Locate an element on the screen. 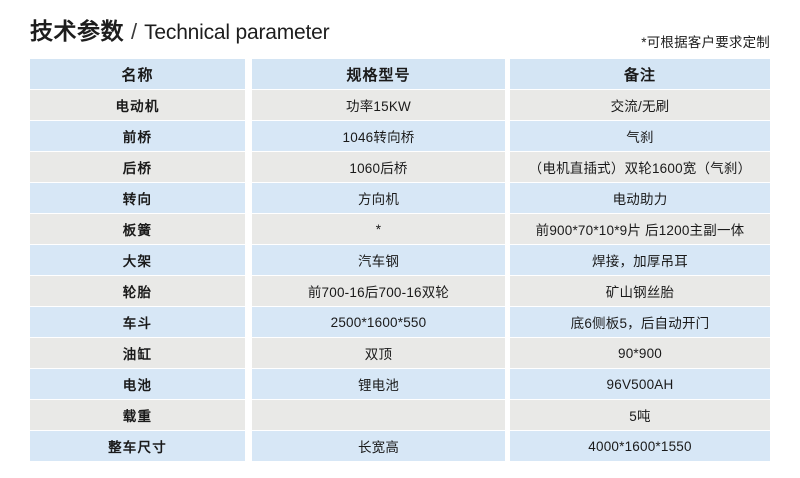 Image resolution: width=800 pixels, height=478 pixels. cell-remark: 底6侧板5，后自动开门 is located at coordinates (640, 322).